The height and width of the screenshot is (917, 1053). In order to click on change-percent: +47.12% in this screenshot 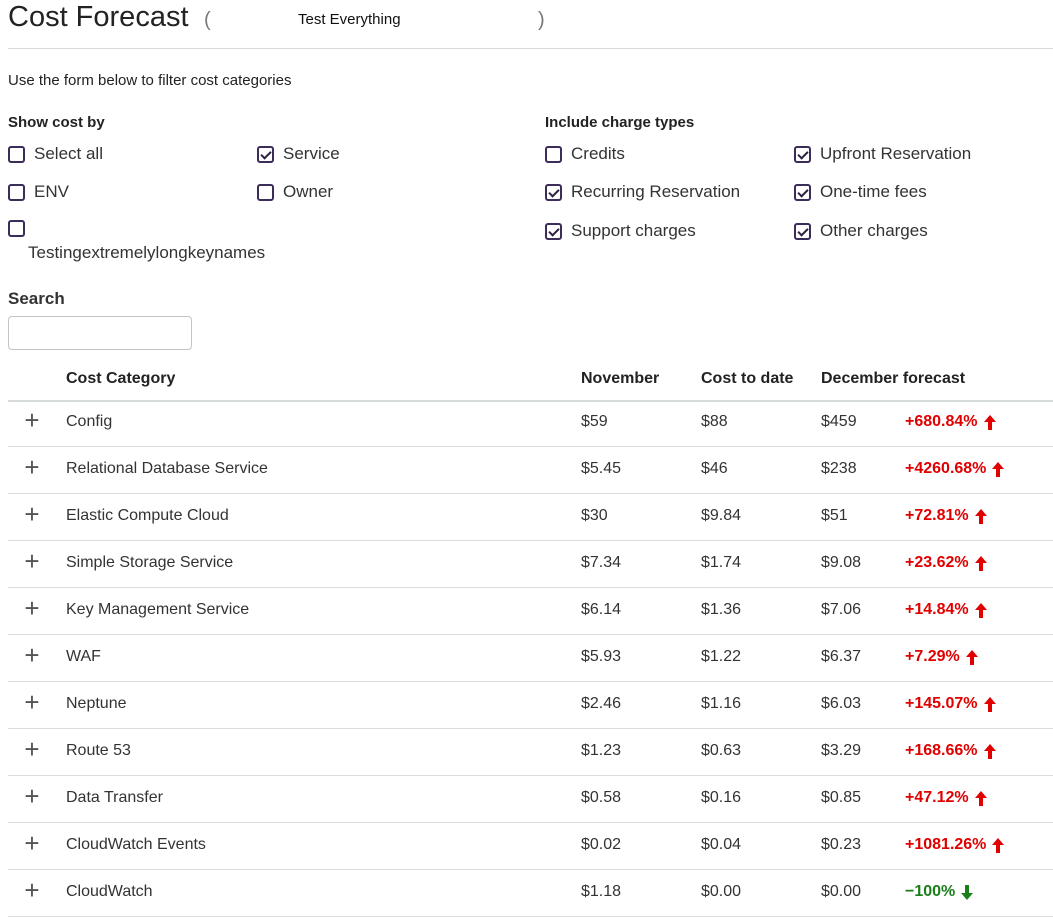, I will do `click(946, 798)`.